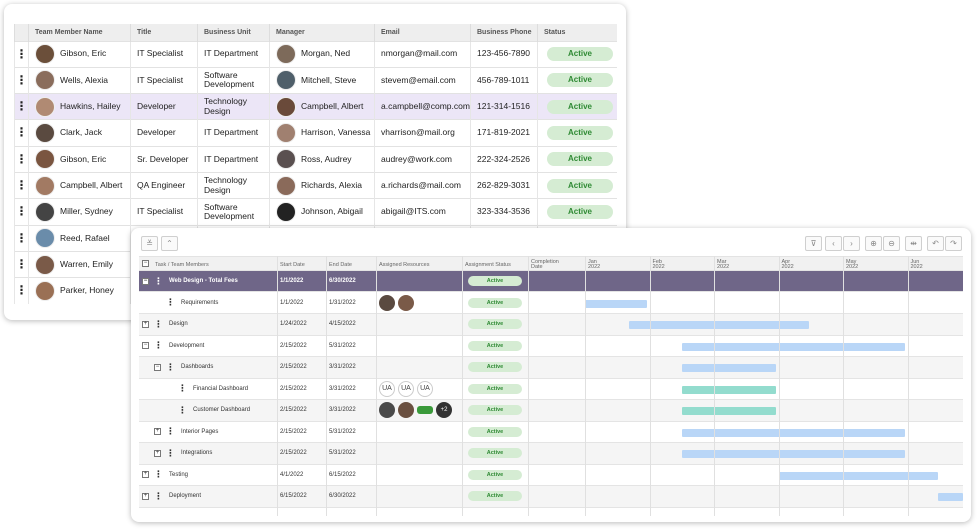  I want to click on filter-icon: ⊽, so click(813, 243).